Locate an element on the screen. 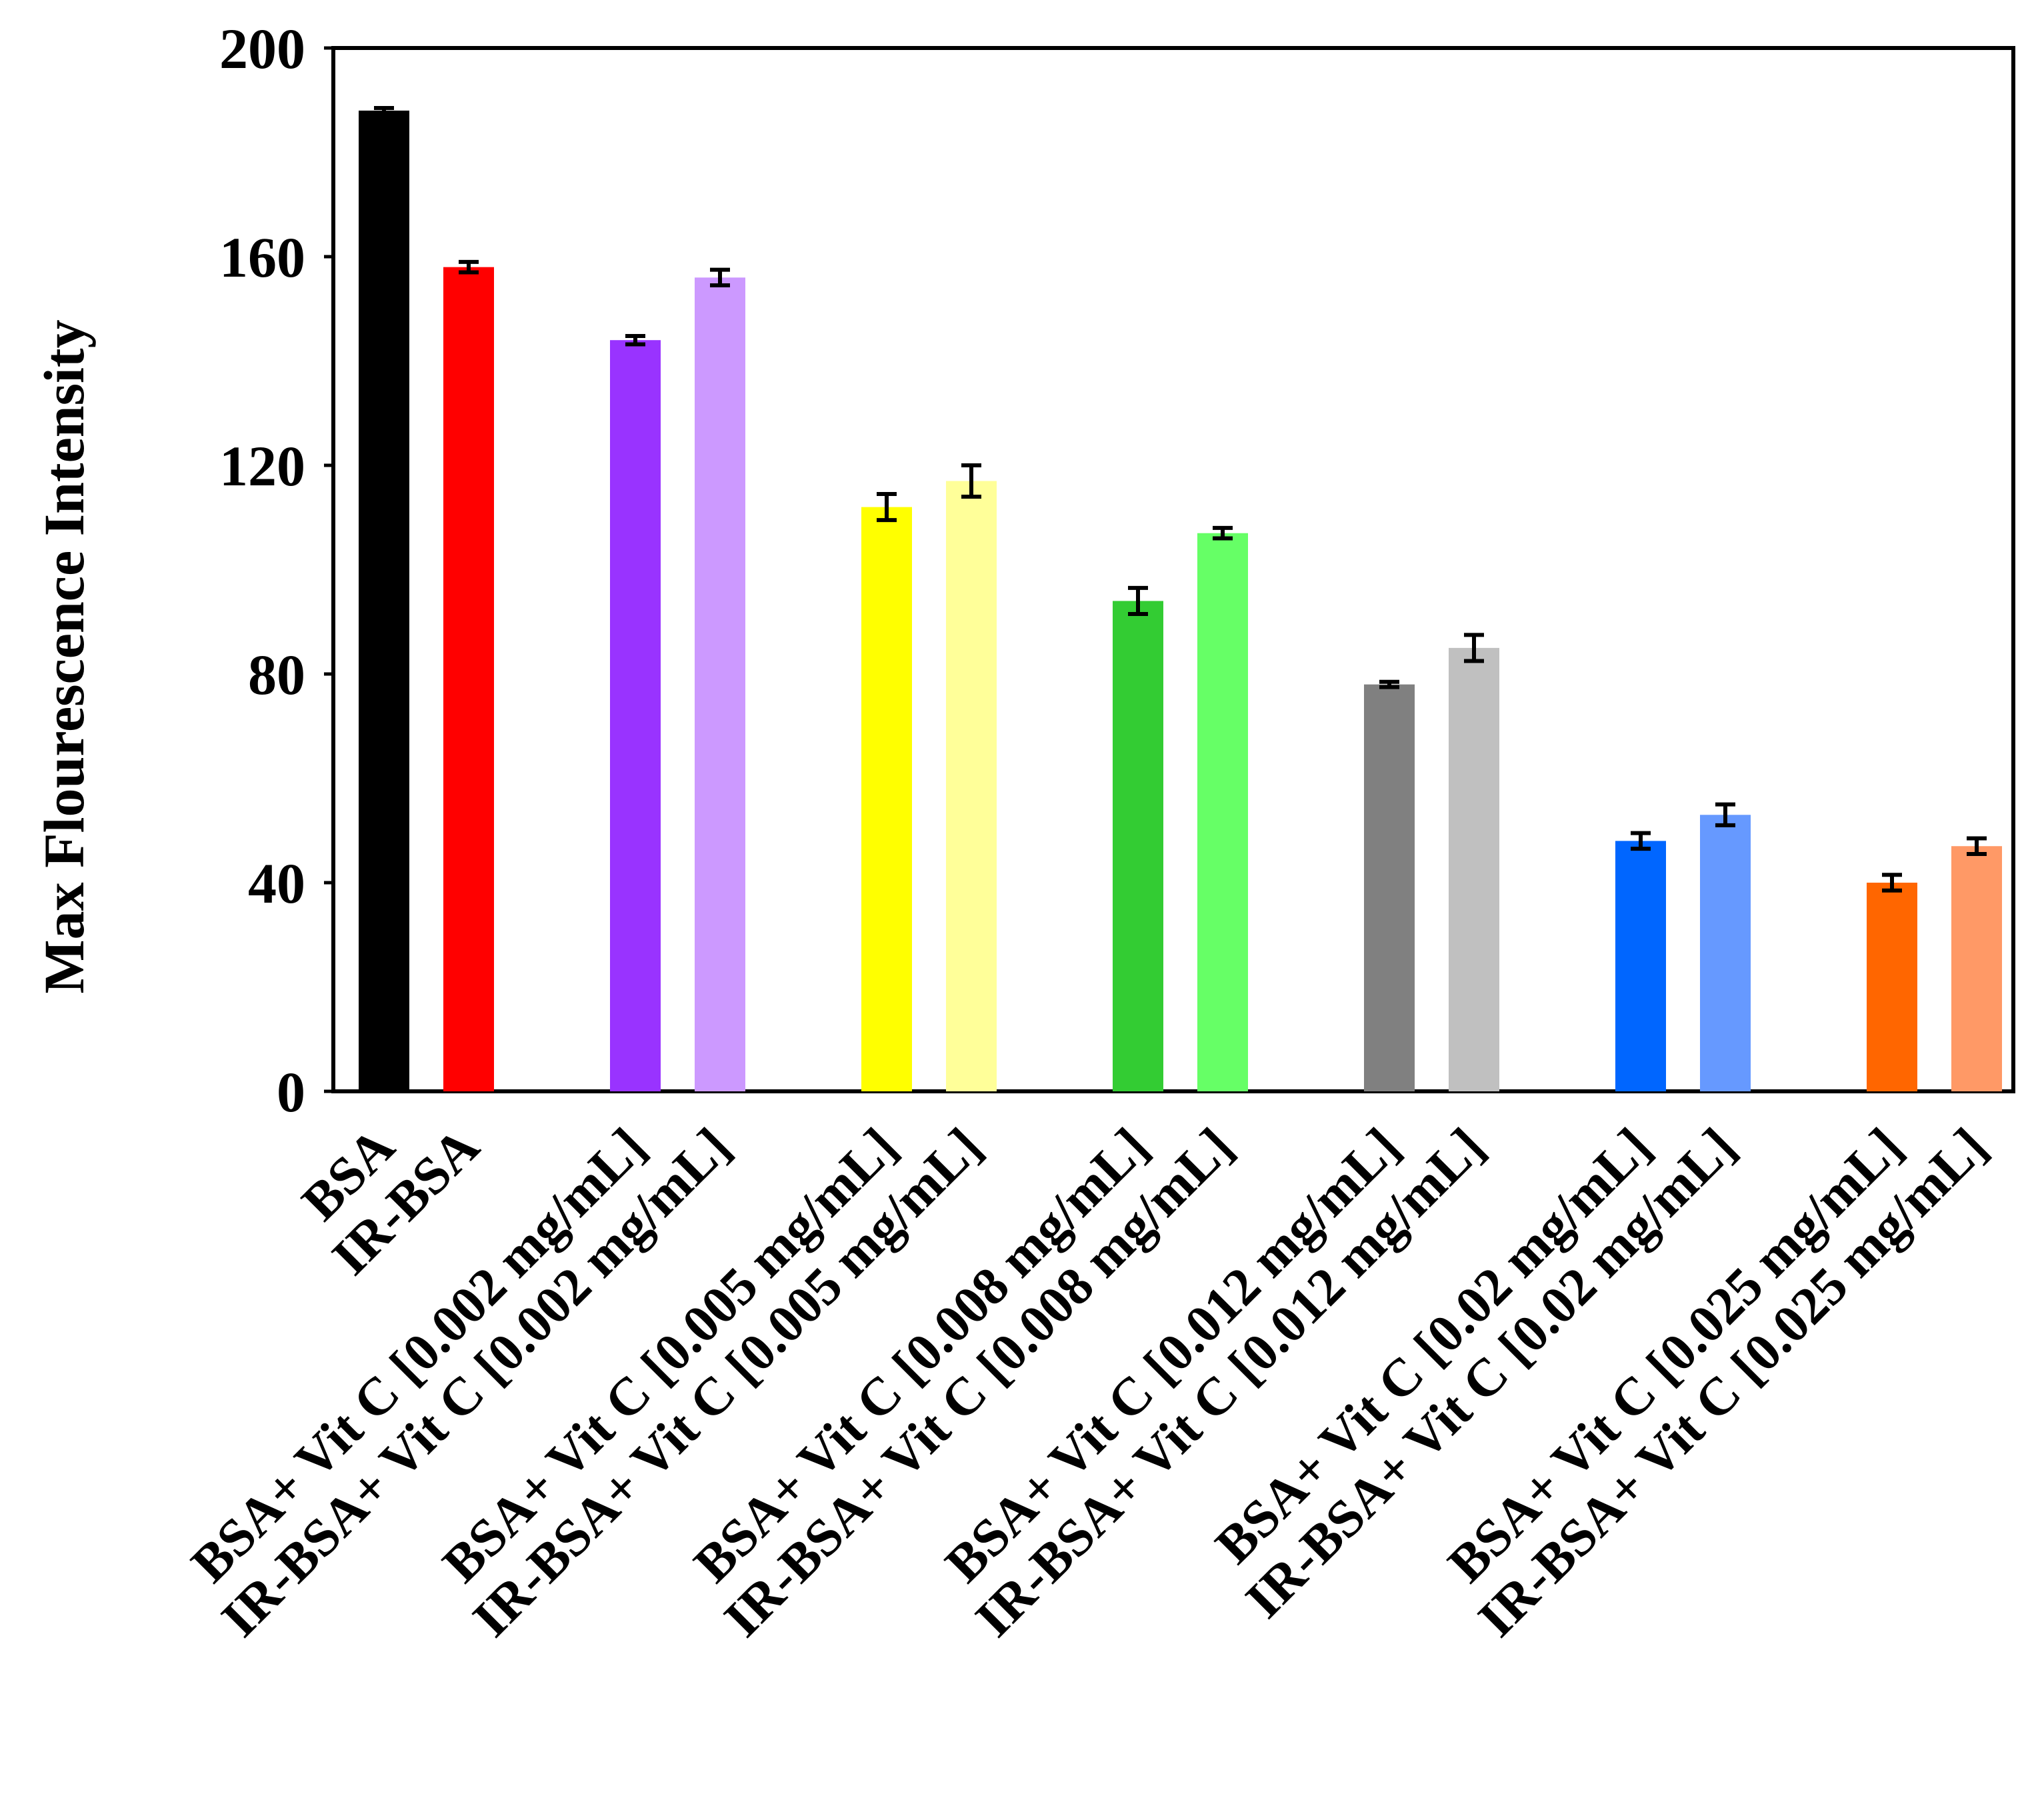  y-tick-label: 0 is located at coordinates (291, 1092).